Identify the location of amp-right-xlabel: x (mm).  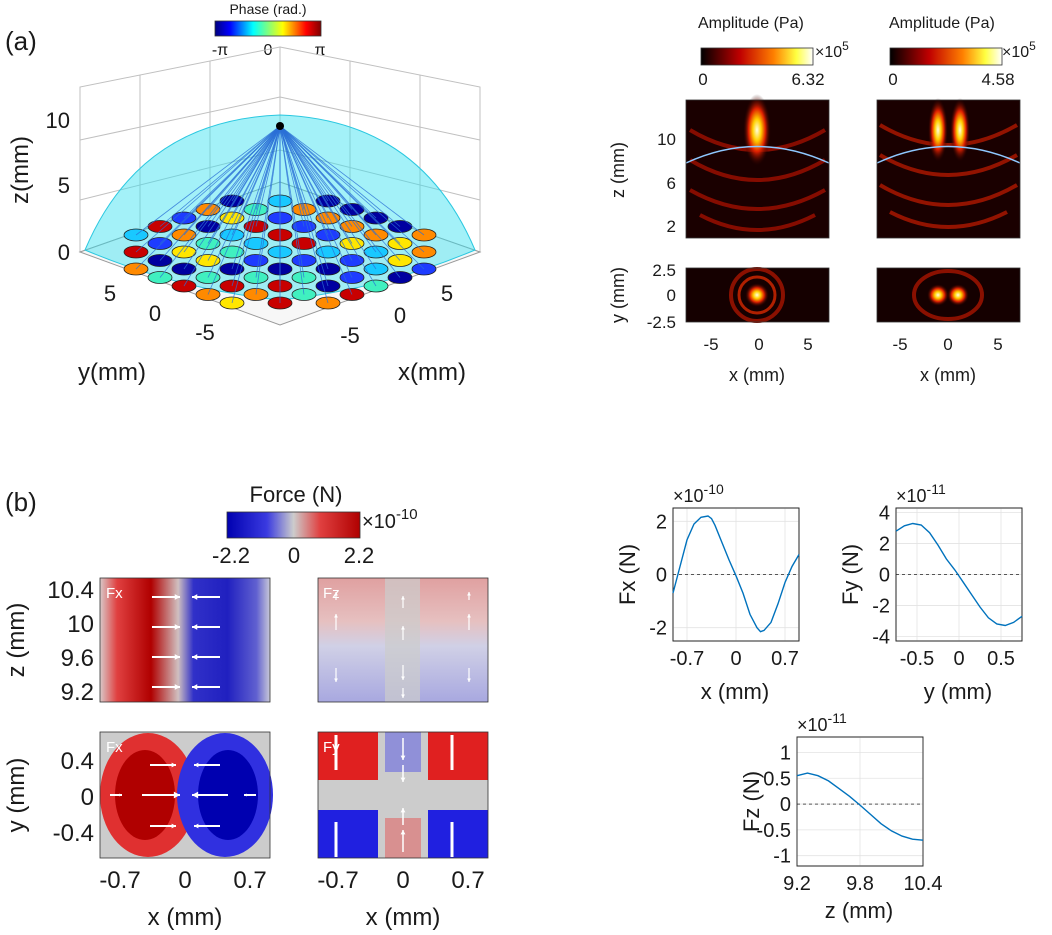
(948, 375).